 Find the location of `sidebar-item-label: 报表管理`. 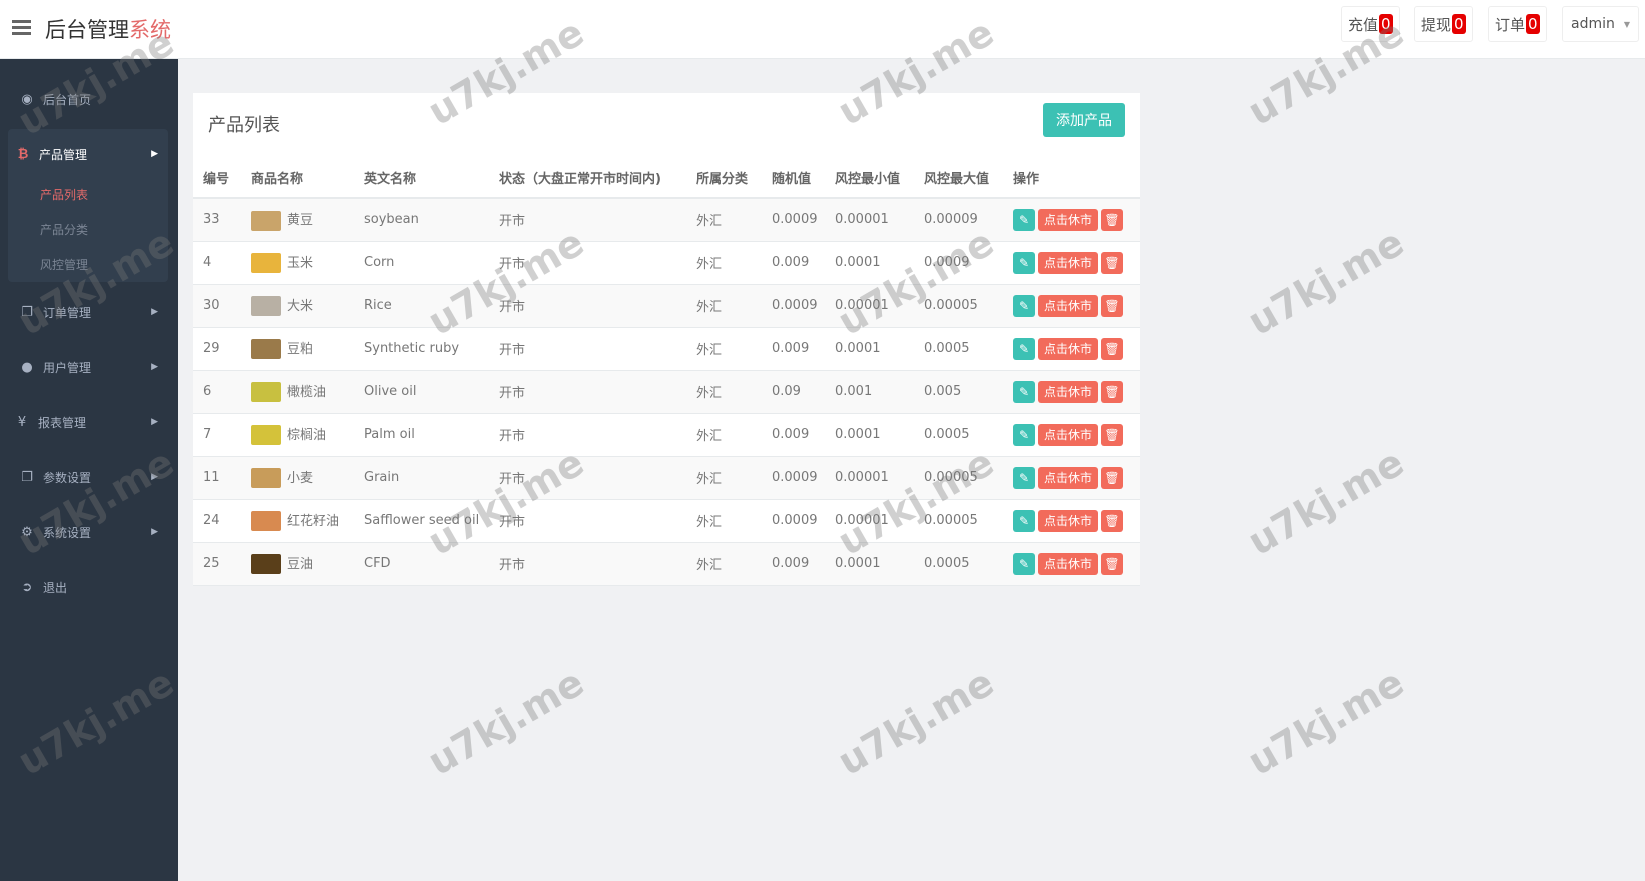

sidebar-item-label: 报表管理 is located at coordinates (62, 422).